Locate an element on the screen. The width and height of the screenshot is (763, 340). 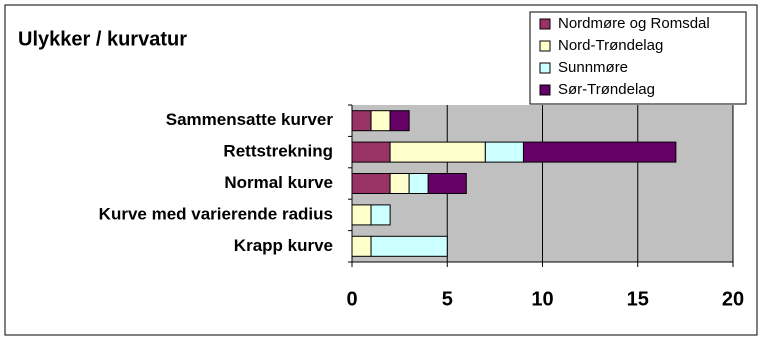
y-tick-label: Krapp kurve is located at coordinates (283, 245).